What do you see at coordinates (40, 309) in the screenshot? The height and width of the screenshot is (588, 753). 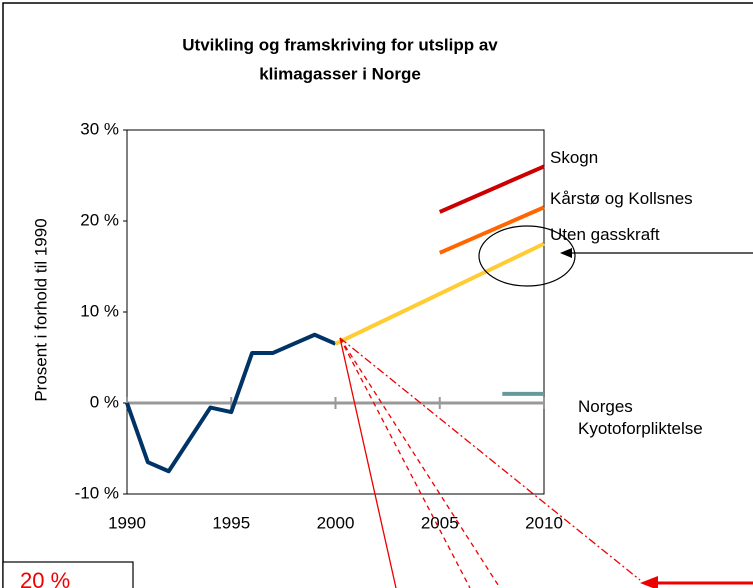 I see `y-axis-label: Prosent i forhold til 1990` at bounding box center [40, 309].